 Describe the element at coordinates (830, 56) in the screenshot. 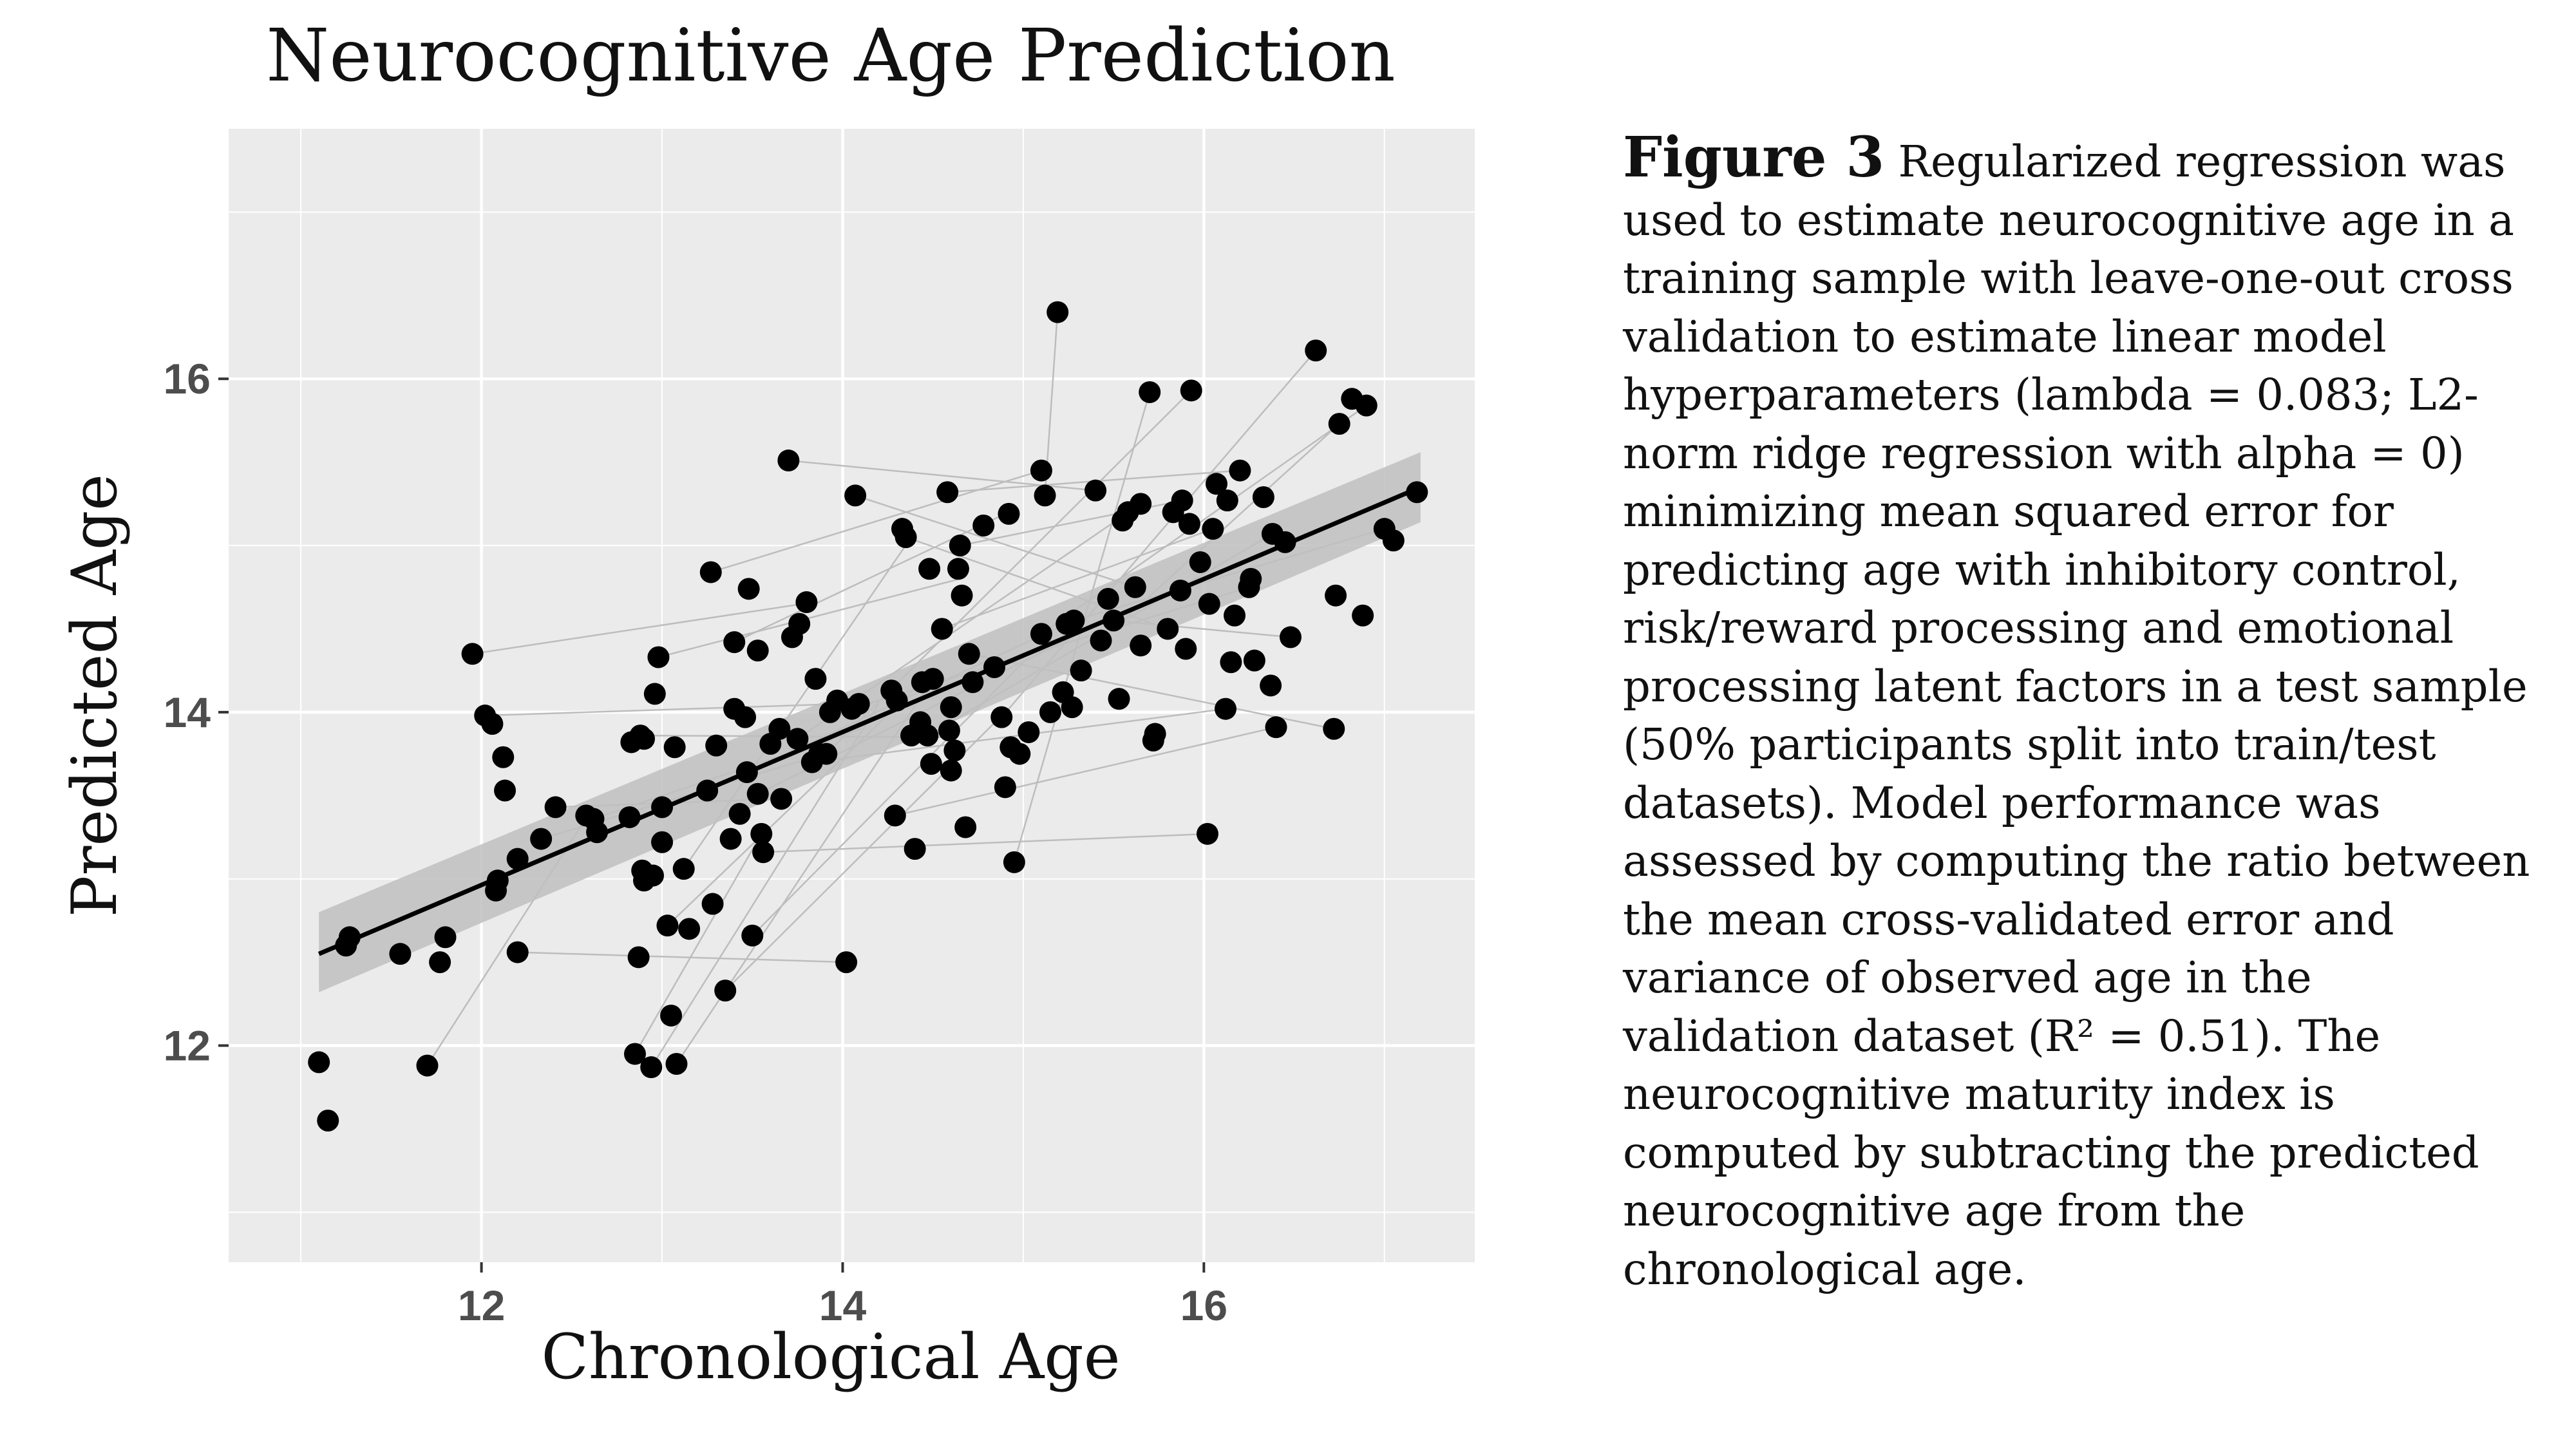

I see `chart-title: Neurocognitive Age Prediction` at that location.